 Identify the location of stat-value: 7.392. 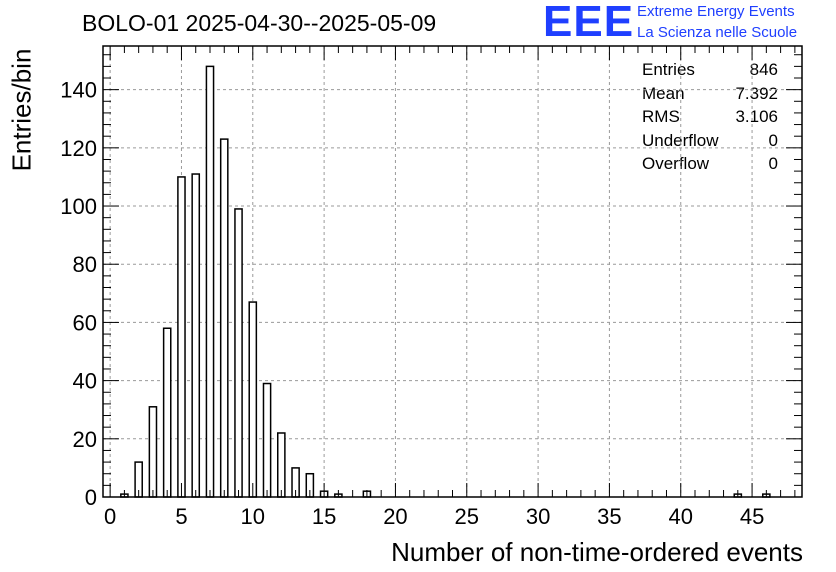
(756, 93).